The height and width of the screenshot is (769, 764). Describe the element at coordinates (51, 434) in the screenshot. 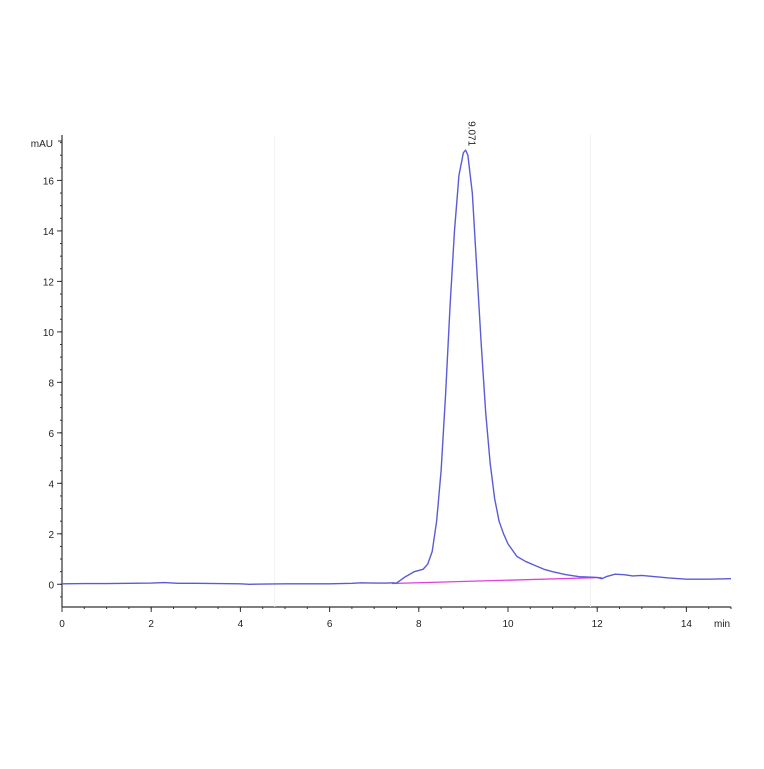

I see `y-tick-label: 6` at that location.